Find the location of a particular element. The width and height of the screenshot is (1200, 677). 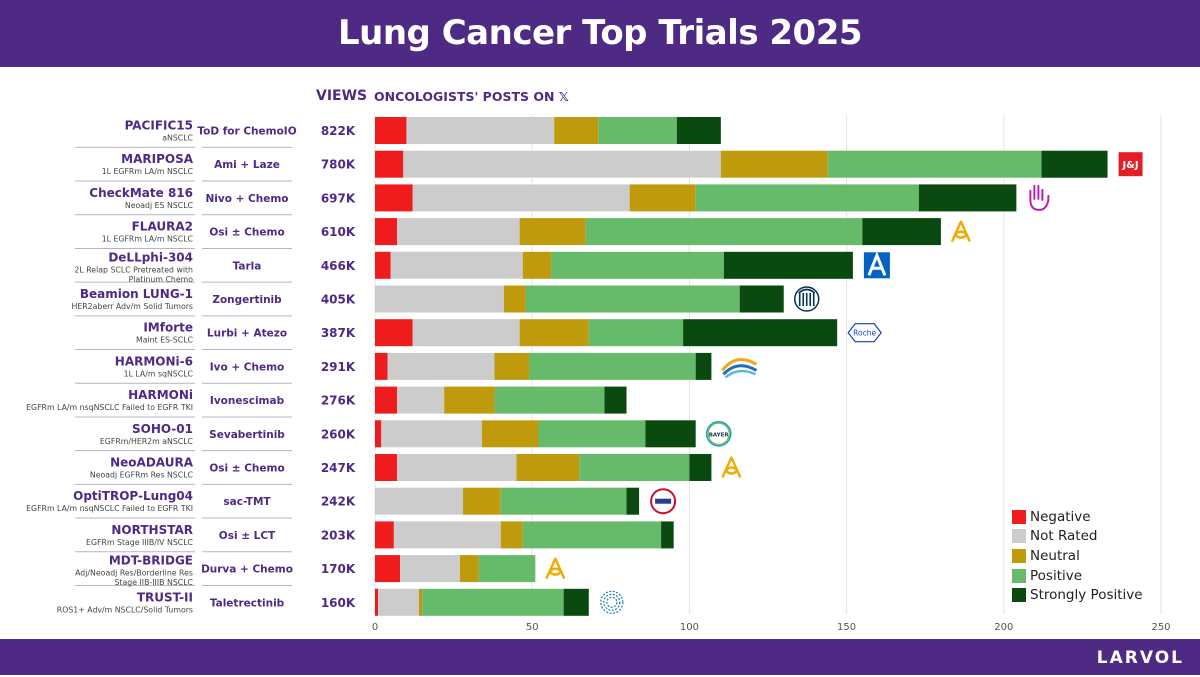

treatment-label: Ivo + Chemo is located at coordinates (247, 367).